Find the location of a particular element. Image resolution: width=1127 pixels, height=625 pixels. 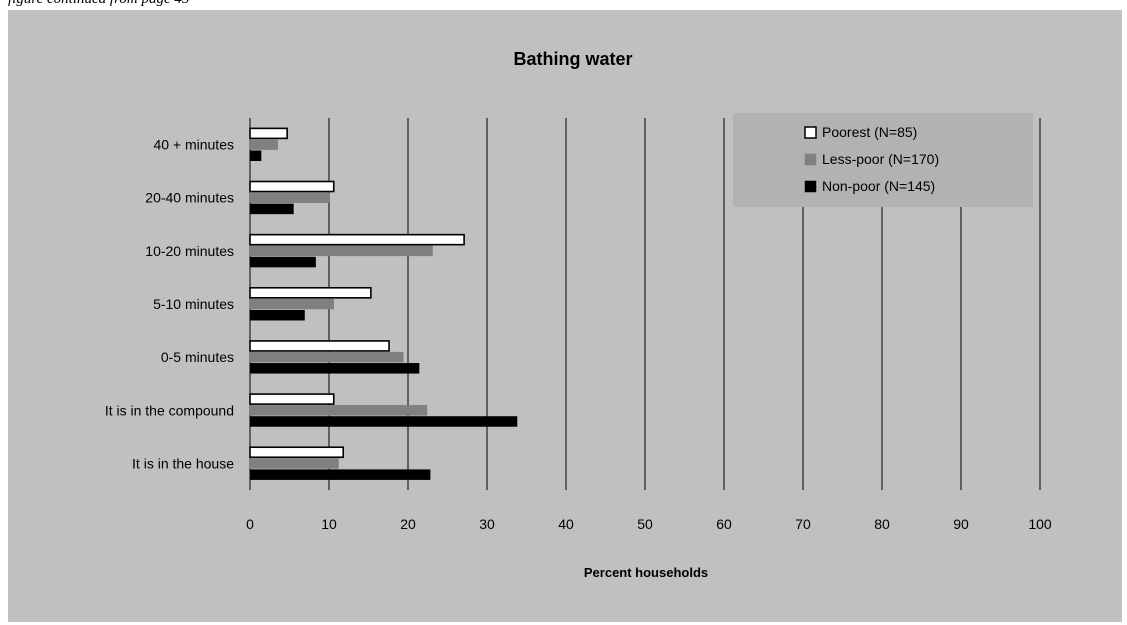

legend-background is located at coordinates (883, 160).